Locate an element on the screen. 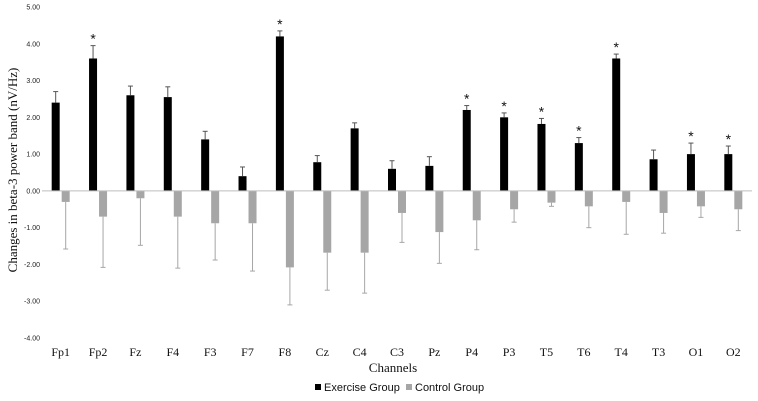 This screenshot has height=401, width=758. x-tick-label: F4 is located at coordinates (172, 352).